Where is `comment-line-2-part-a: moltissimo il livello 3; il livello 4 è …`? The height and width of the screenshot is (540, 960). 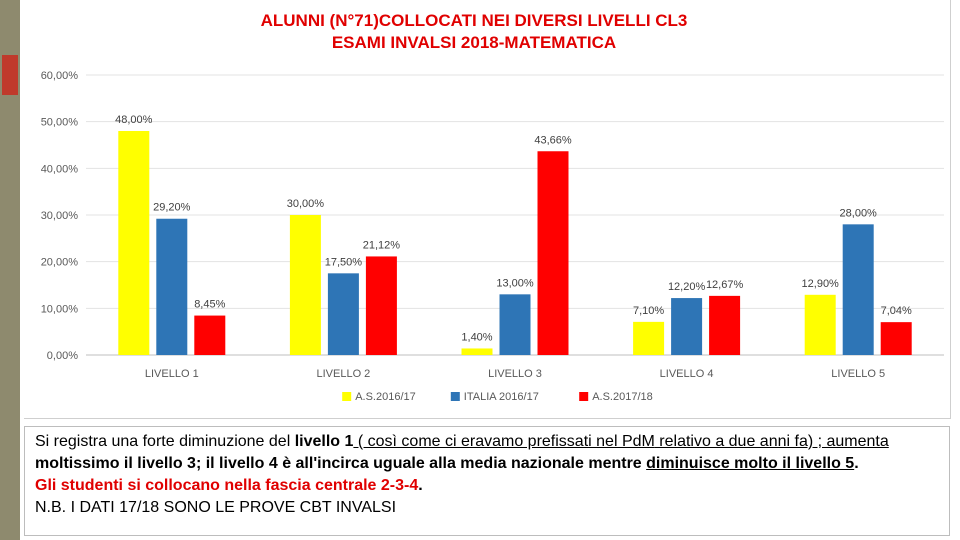
comment-line-2-part-a: moltissimo il livello 3; il livello 4 è … is located at coordinates (341, 463).